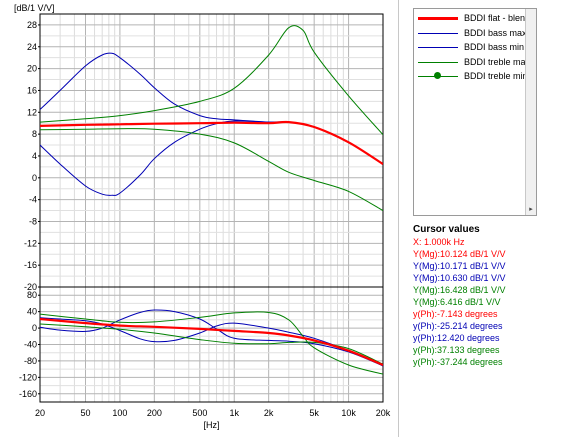  What do you see at coordinates (34, 134) in the screenshot?
I see `y-tick-label: 8` at bounding box center [34, 134].